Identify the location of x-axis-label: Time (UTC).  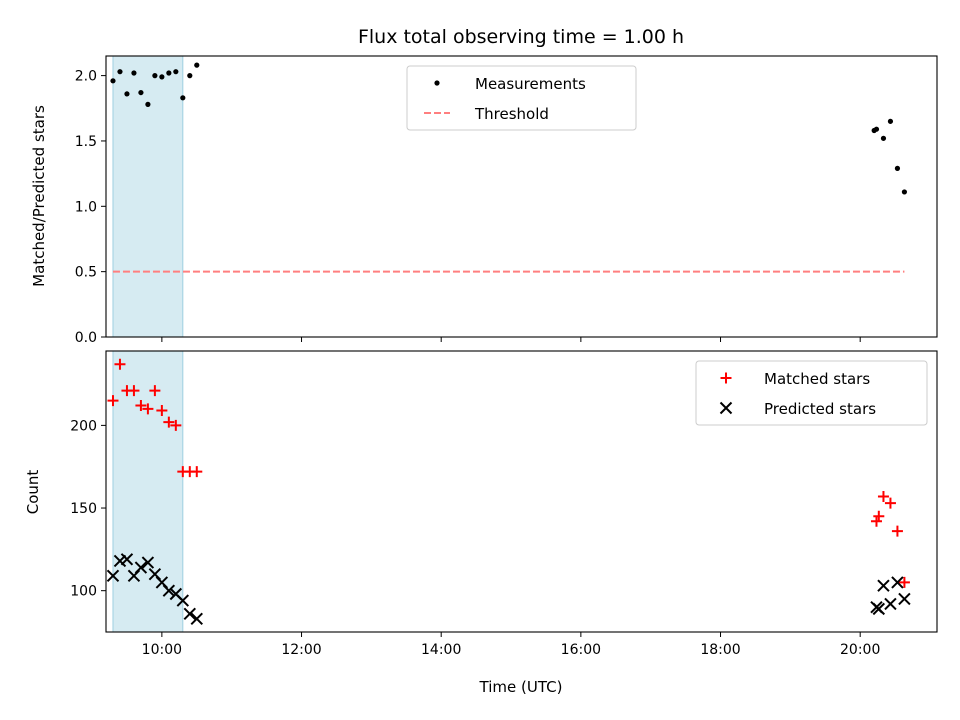
(521, 687).